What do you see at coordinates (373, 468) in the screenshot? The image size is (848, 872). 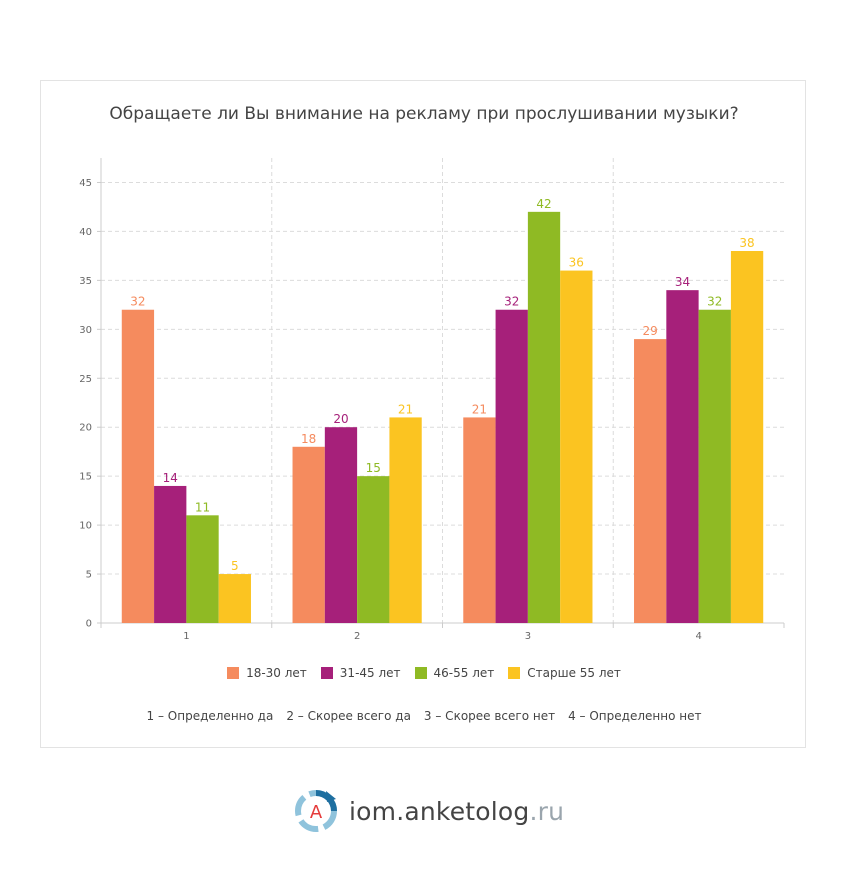 I see `data-label: 15` at bounding box center [373, 468].